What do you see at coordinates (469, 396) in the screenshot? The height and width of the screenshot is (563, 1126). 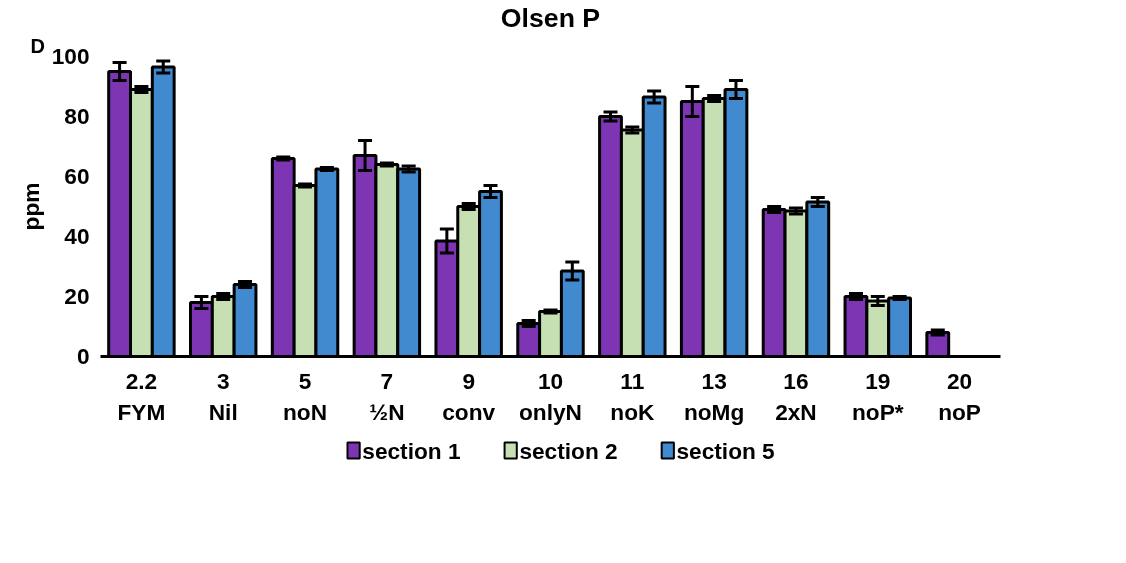 I see `x-tick-label: 9 conv` at bounding box center [469, 396].